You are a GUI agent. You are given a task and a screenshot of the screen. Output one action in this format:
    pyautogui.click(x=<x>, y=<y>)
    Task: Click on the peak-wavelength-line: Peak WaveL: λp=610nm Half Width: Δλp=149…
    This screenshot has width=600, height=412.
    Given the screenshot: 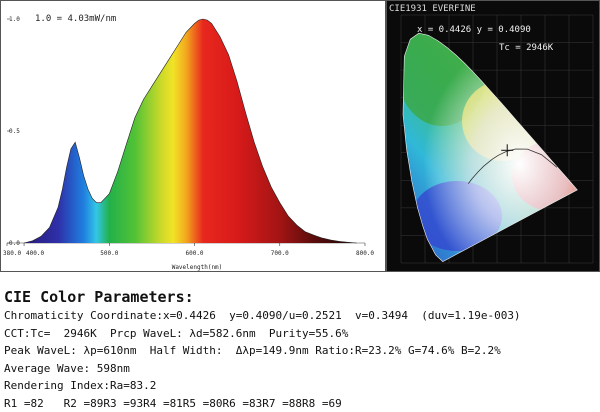 What is the action you would take?
    pyautogui.click(x=301, y=351)
    